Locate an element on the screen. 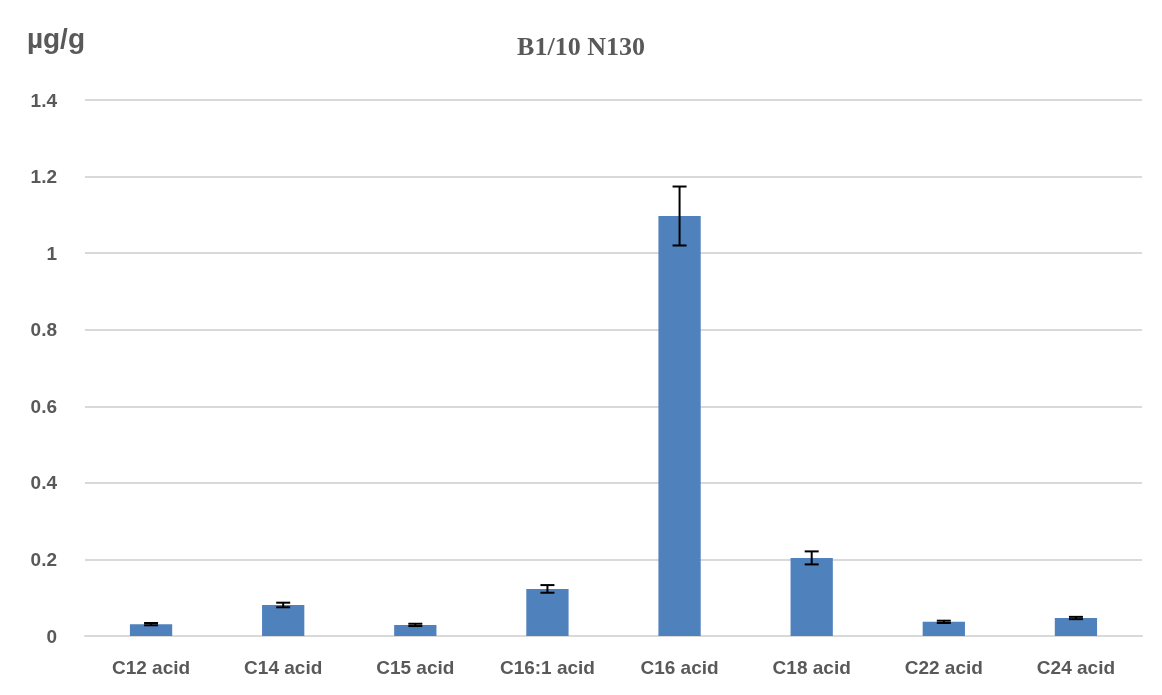 The width and height of the screenshot is (1162, 695). y-tick-label: 0.6 is located at coordinates (43, 406).